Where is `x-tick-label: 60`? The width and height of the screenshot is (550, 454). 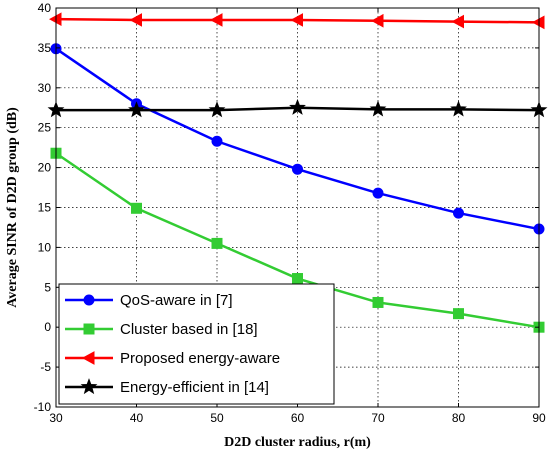
x-tick-label: 60 is located at coordinates (298, 418).